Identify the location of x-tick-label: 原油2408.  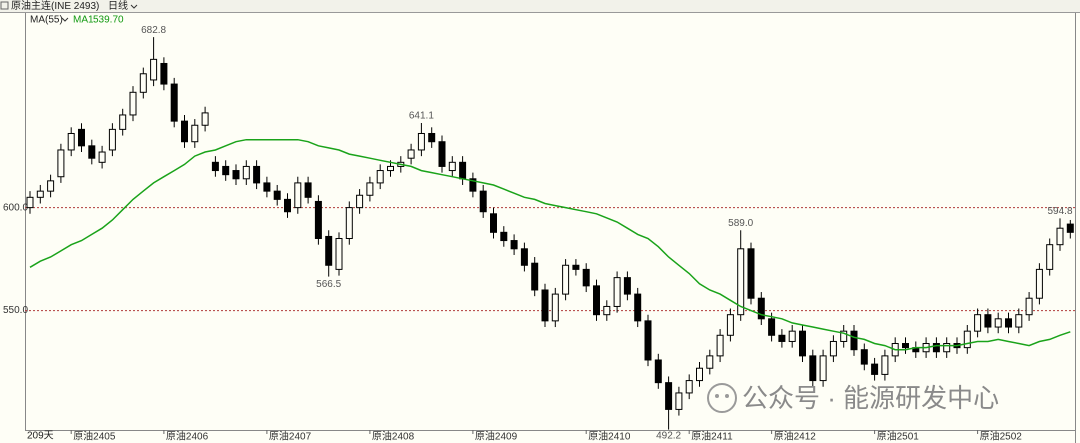
(393, 436).